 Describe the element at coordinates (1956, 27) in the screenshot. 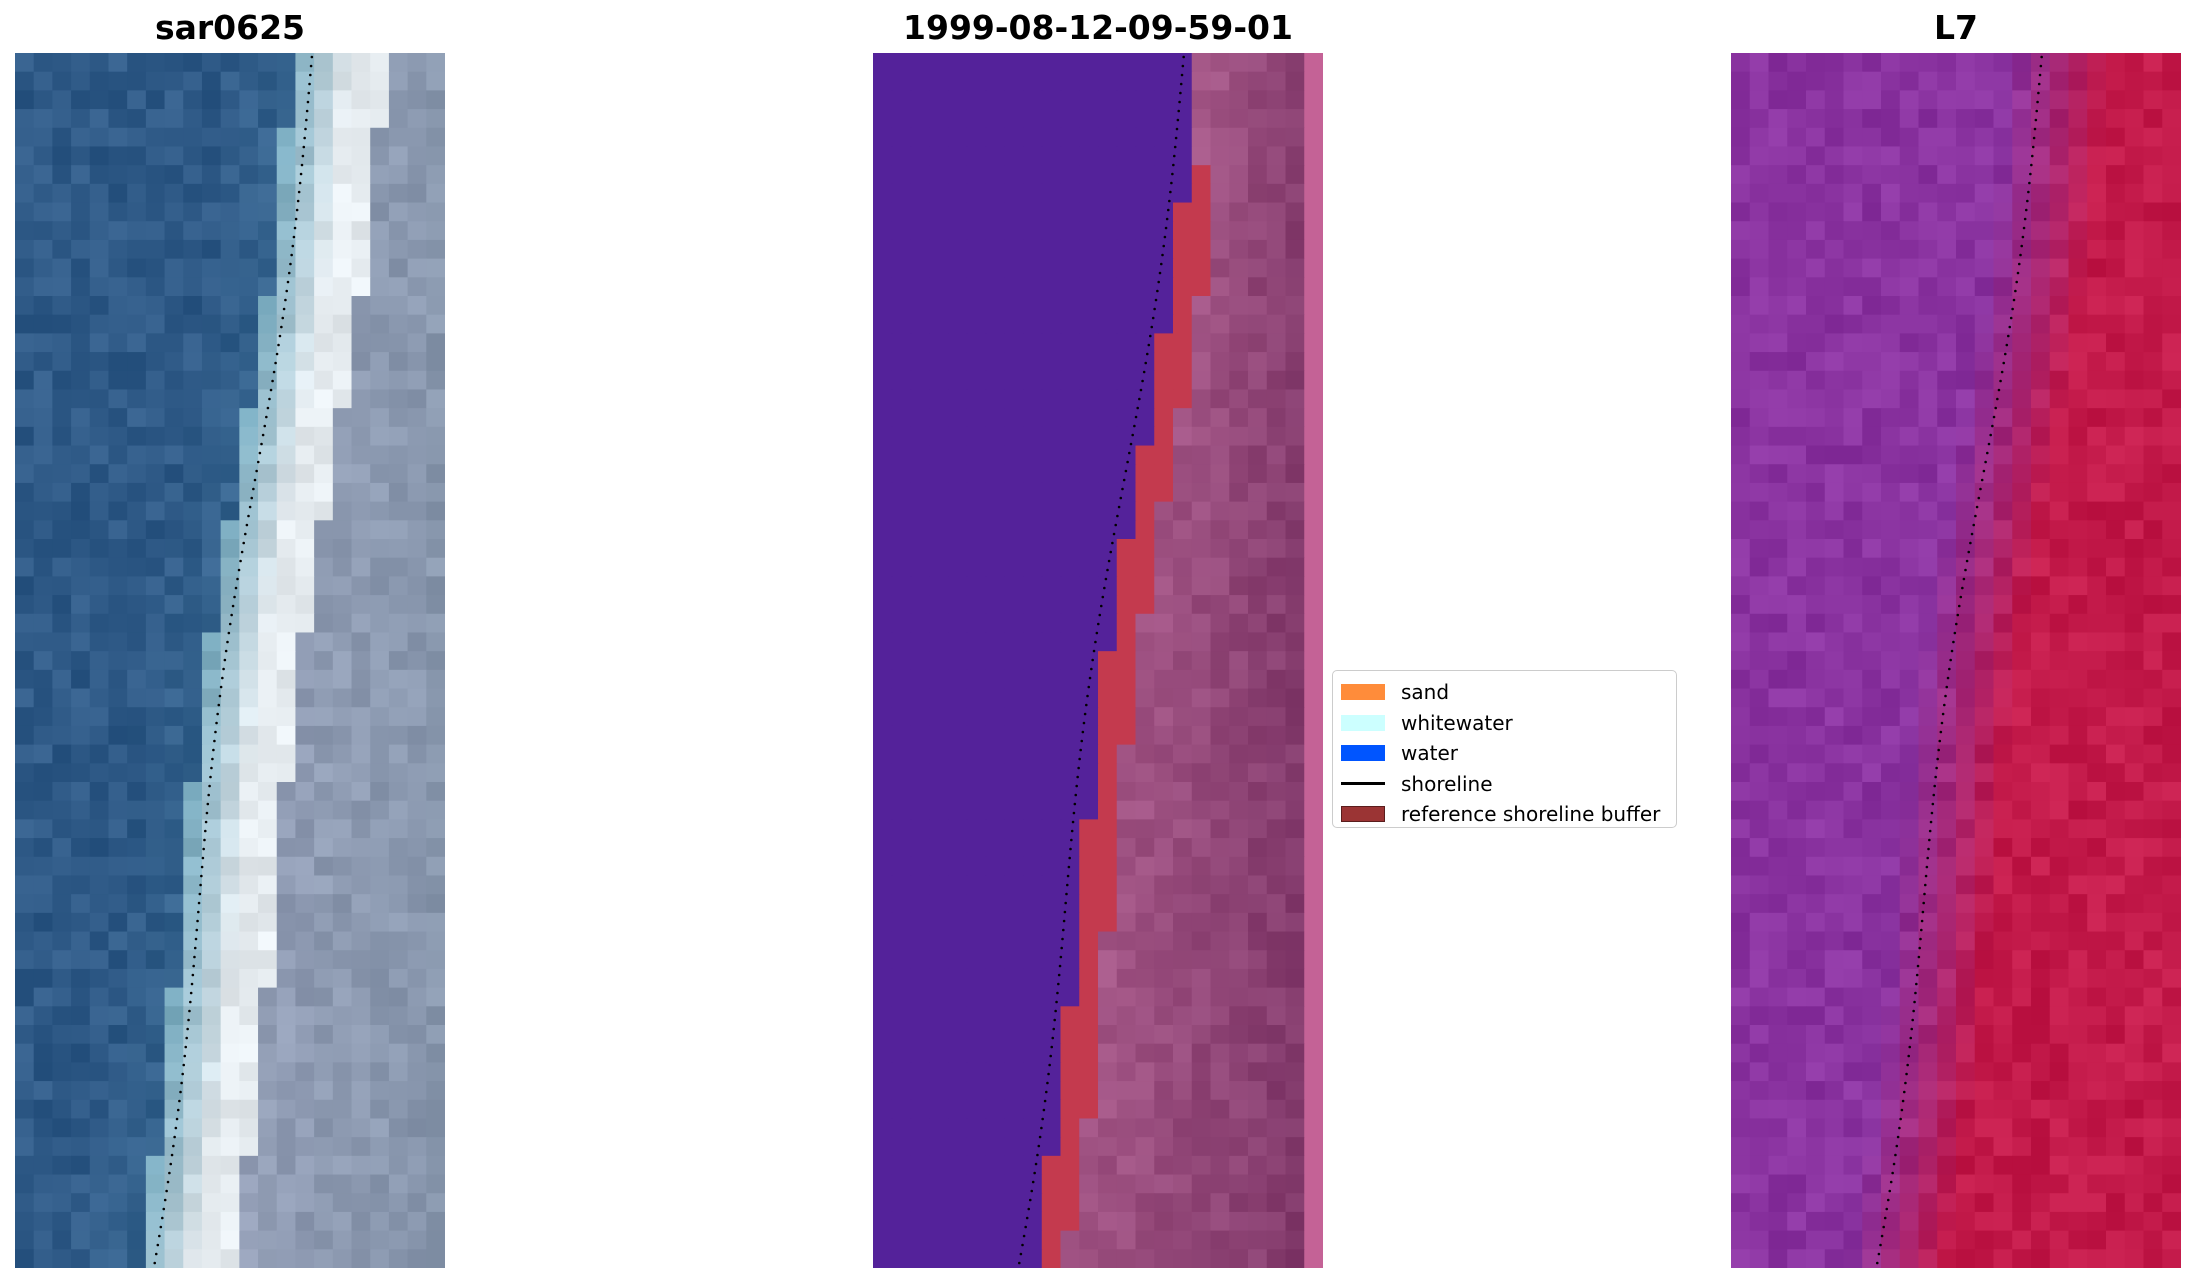

I see `panel-title-index: L7` at that location.